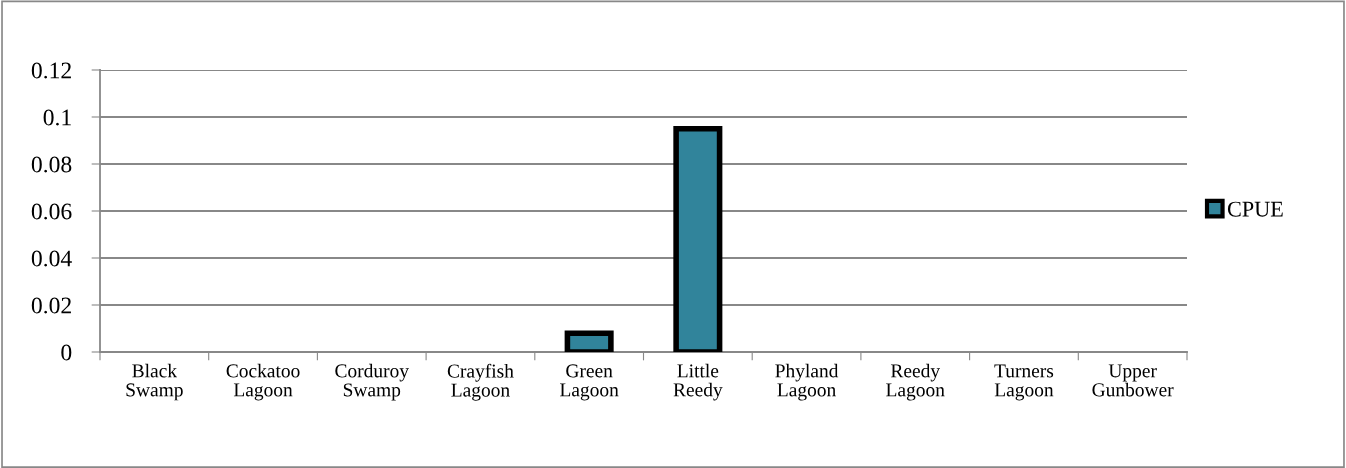  I want to click on x-tick-label: Upper Gunbower, so click(1133, 380).